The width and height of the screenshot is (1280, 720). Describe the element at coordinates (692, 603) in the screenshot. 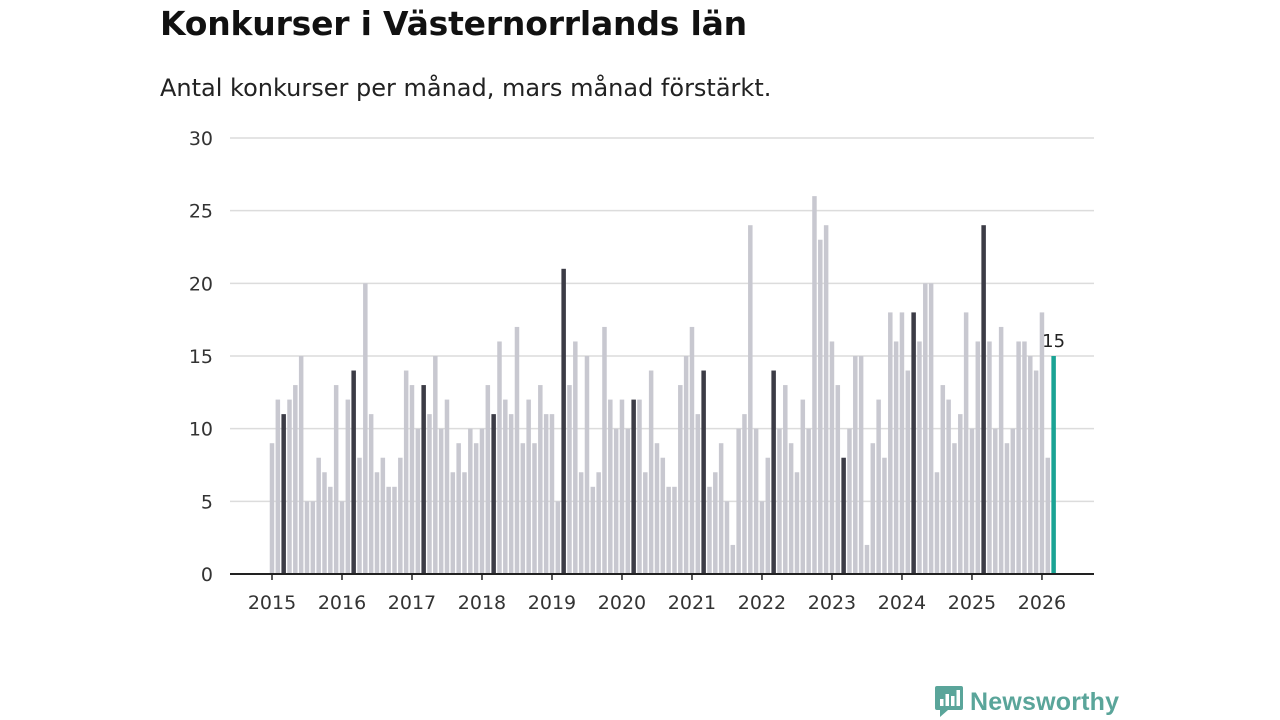

I see `x-tick-label: 2021` at that location.